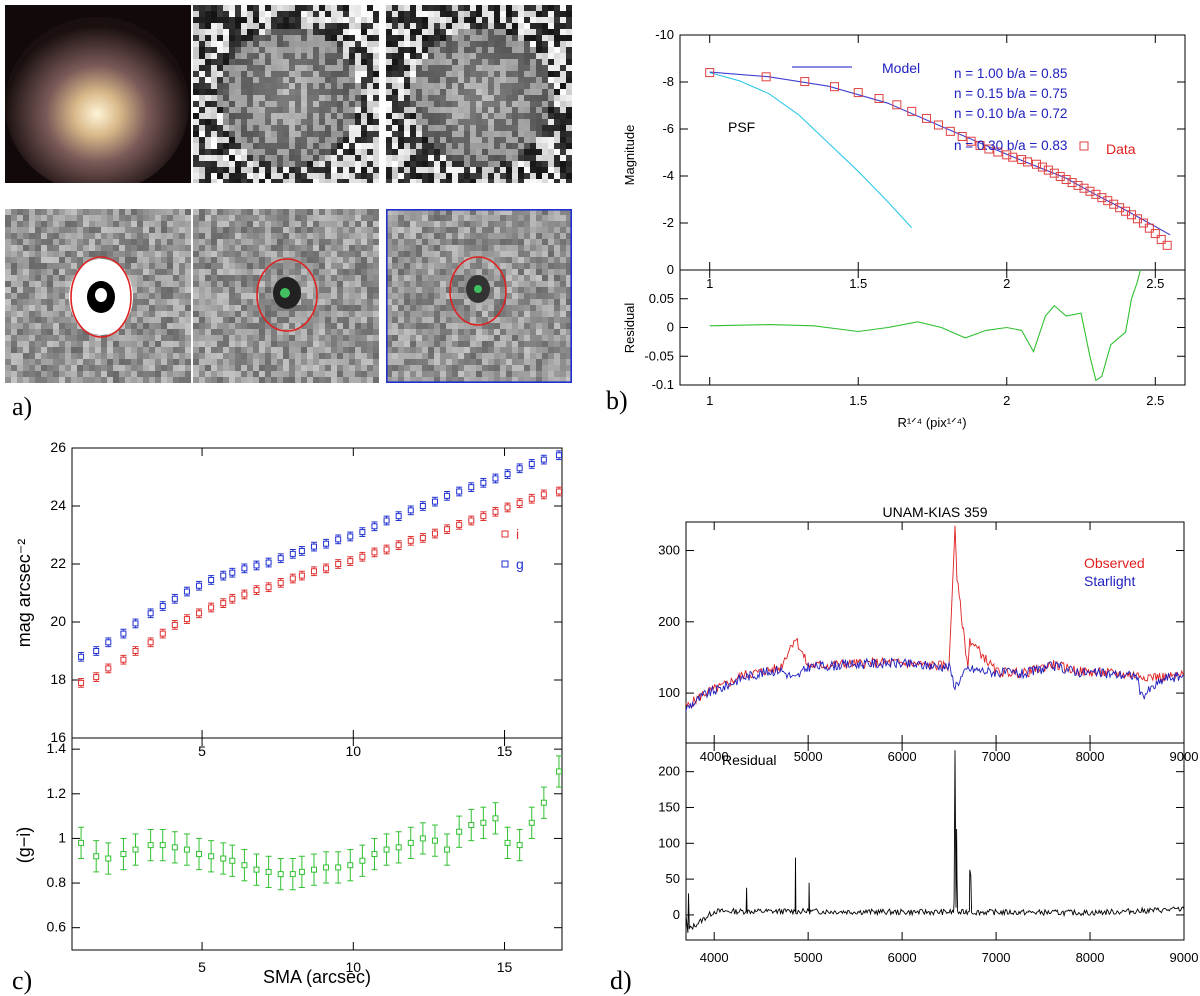 This screenshot has height=996, width=1200. Describe the element at coordinates (1010, 113) in the screenshot. I see `fit-parameters-label: n = 0.10 b/a = 0.72` at that location.